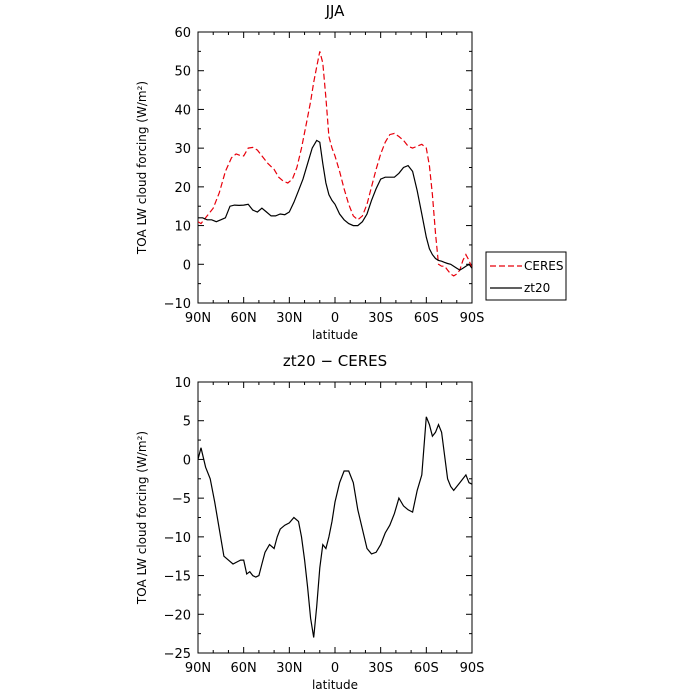  I want to click on y-tick-label: 40, so click(182, 110).